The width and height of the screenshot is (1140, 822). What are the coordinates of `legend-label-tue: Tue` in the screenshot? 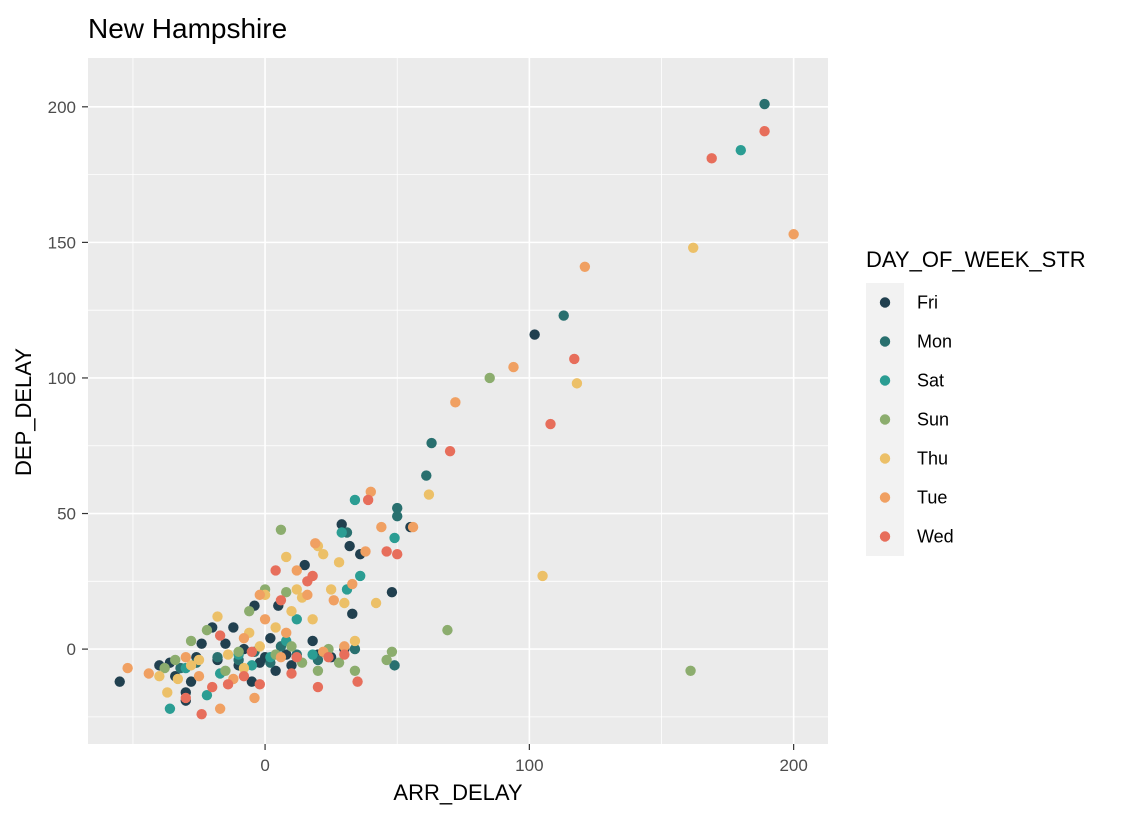 It's located at (932, 498).